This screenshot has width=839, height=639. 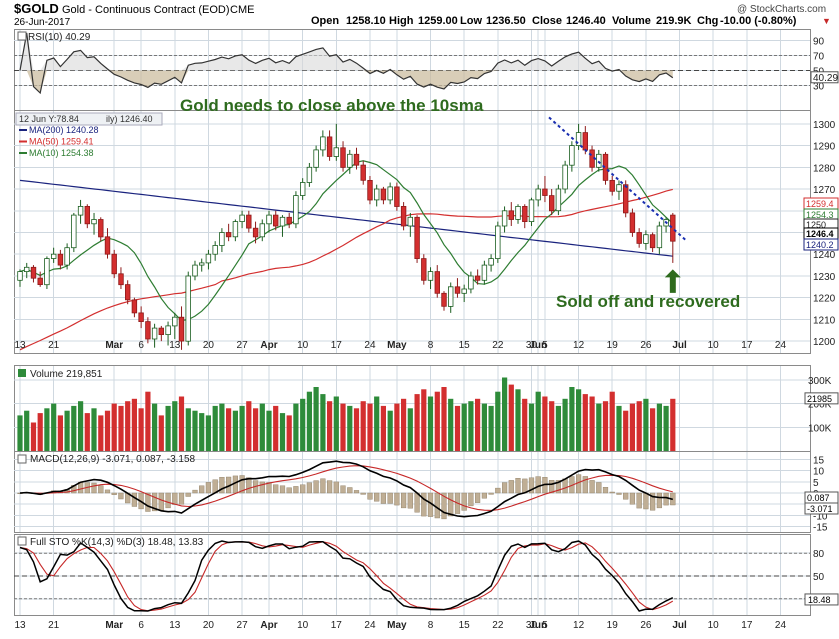 What do you see at coordinates (54, 37) in the screenshot?
I see `rsi-legend: RSI(10) 40.29` at bounding box center [54, 37].